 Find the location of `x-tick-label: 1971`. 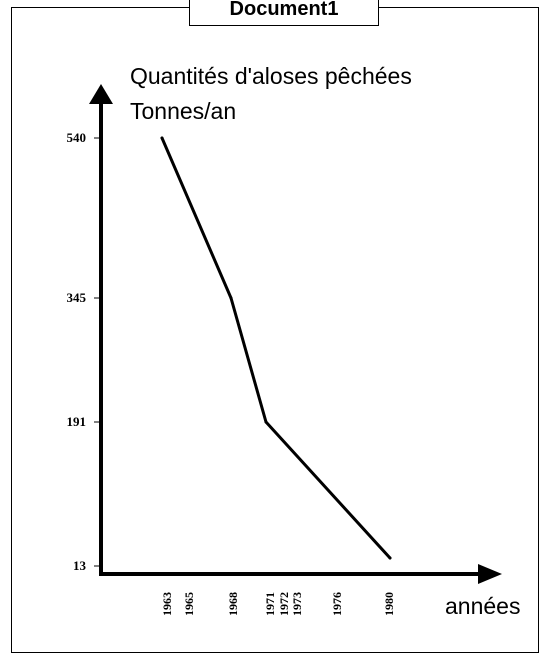

x-tick-label: 1971 is located at coordinates (270, 604).